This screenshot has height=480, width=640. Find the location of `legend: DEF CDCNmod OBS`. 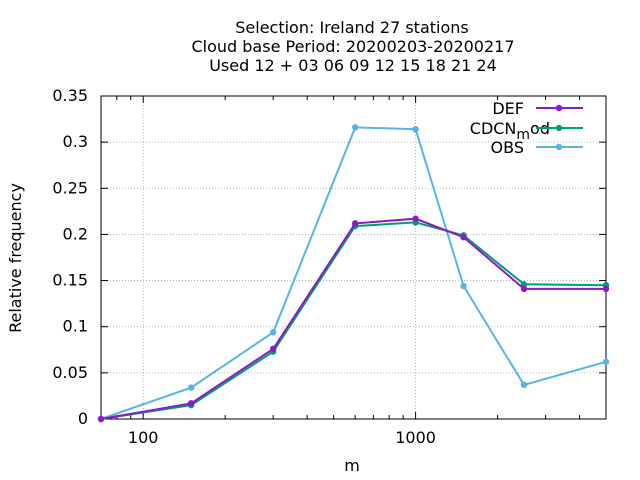

legend: DEF CDCNmod OBS is located at coordinates (526, 128).